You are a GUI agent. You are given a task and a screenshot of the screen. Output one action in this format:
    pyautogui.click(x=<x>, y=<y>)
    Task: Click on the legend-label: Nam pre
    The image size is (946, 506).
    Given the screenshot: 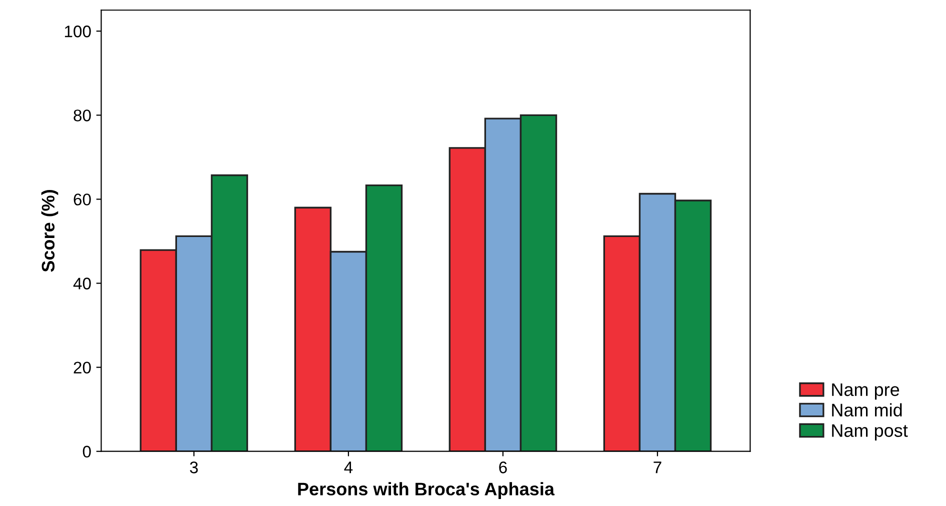 What is the action you would take?
    pyautogui.click(x=866, y=391)
    